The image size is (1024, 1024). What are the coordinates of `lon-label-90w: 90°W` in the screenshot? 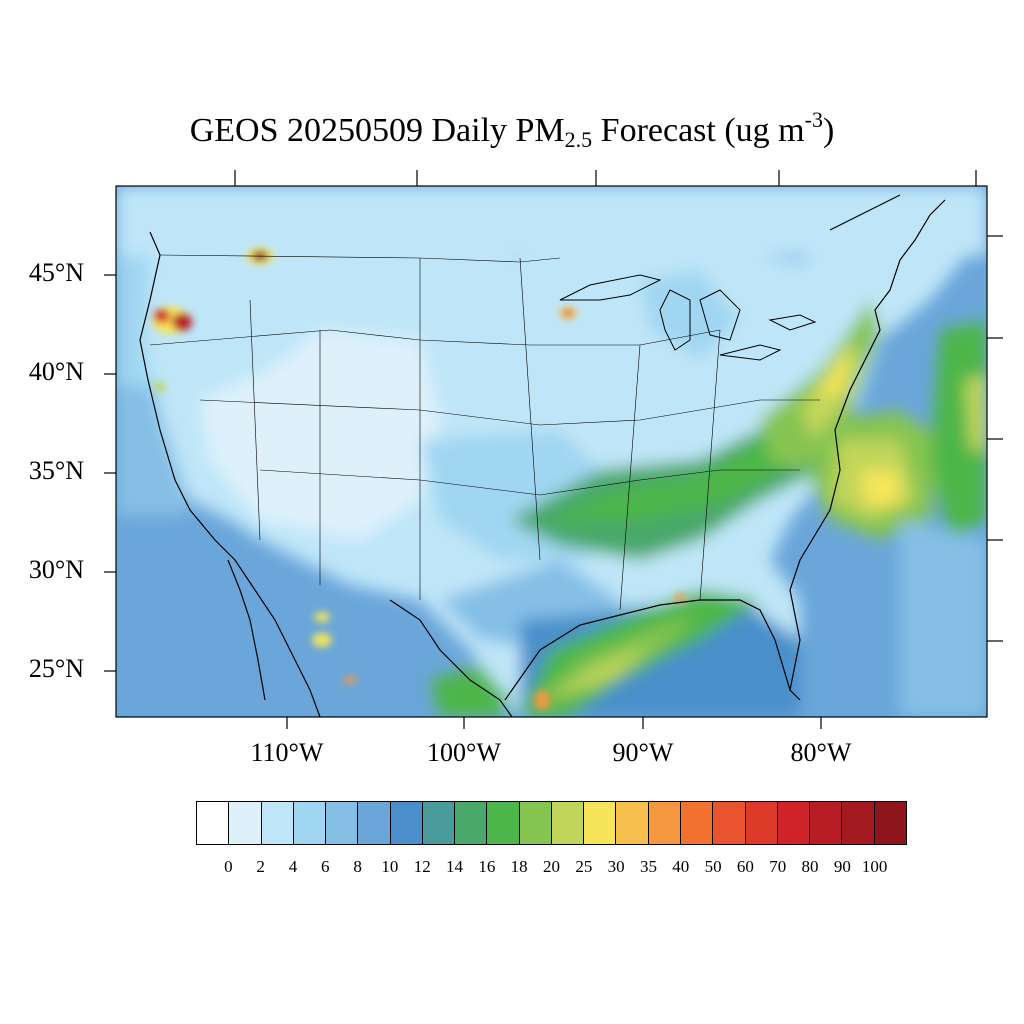 It's located at (643, 752).